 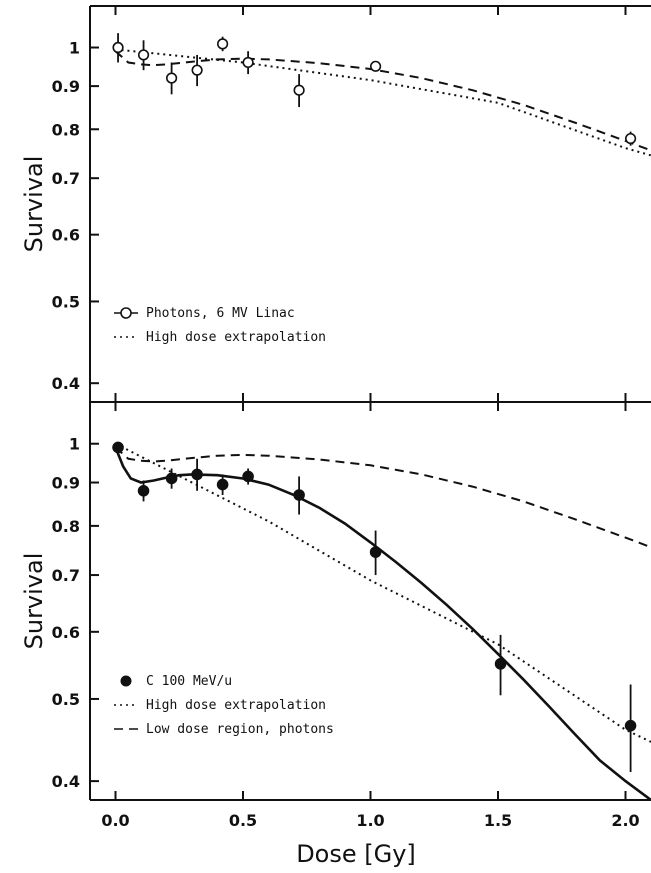 I want to click on legend-item: C 100 MeV/u, so click(x=176, y=681).